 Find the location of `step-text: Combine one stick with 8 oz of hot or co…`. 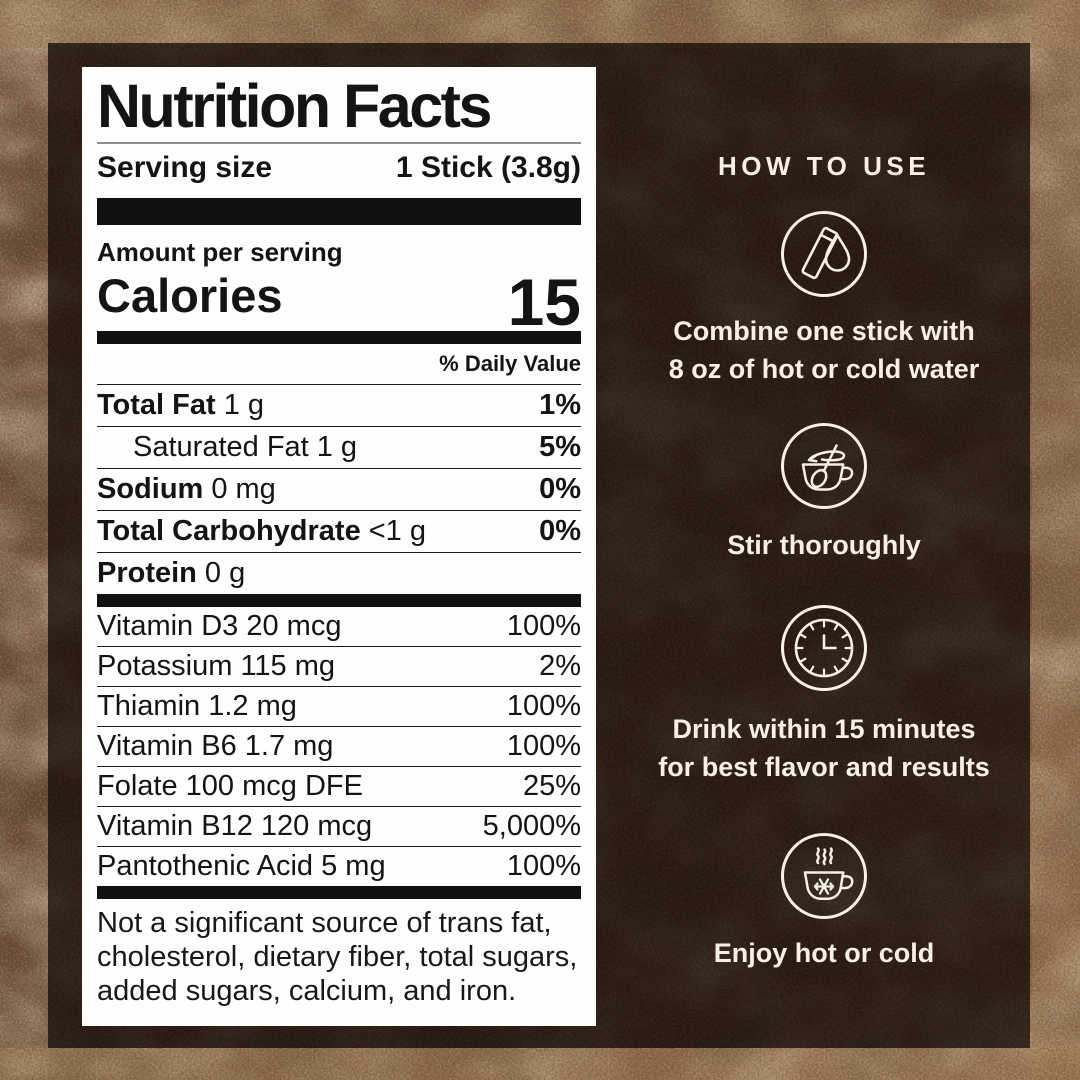

step-text: Combine one stick with 8 oz of hot or co… is located at coordinates (824, 350).